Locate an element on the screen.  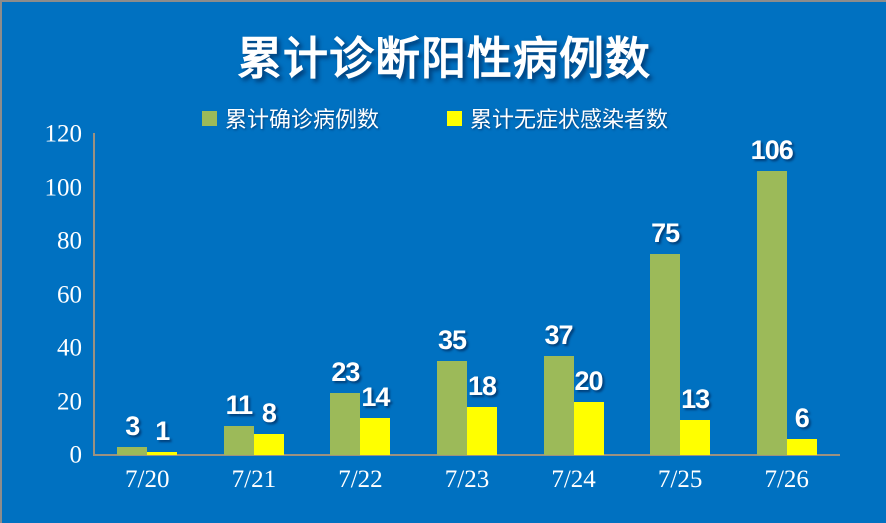
y-axis-tick-label: 0 is located at coordinates (76, 455).